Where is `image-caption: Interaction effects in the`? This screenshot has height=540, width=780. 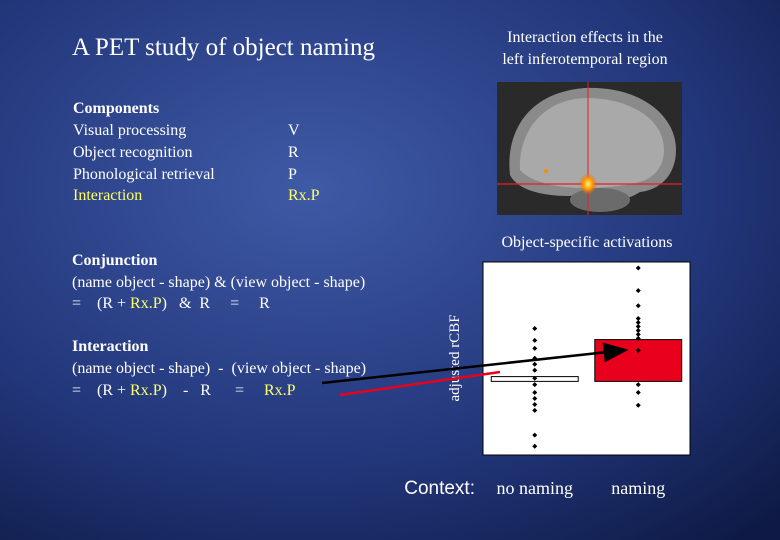
image-caption: Interaction effects in the is located at coordinates (585, 37).